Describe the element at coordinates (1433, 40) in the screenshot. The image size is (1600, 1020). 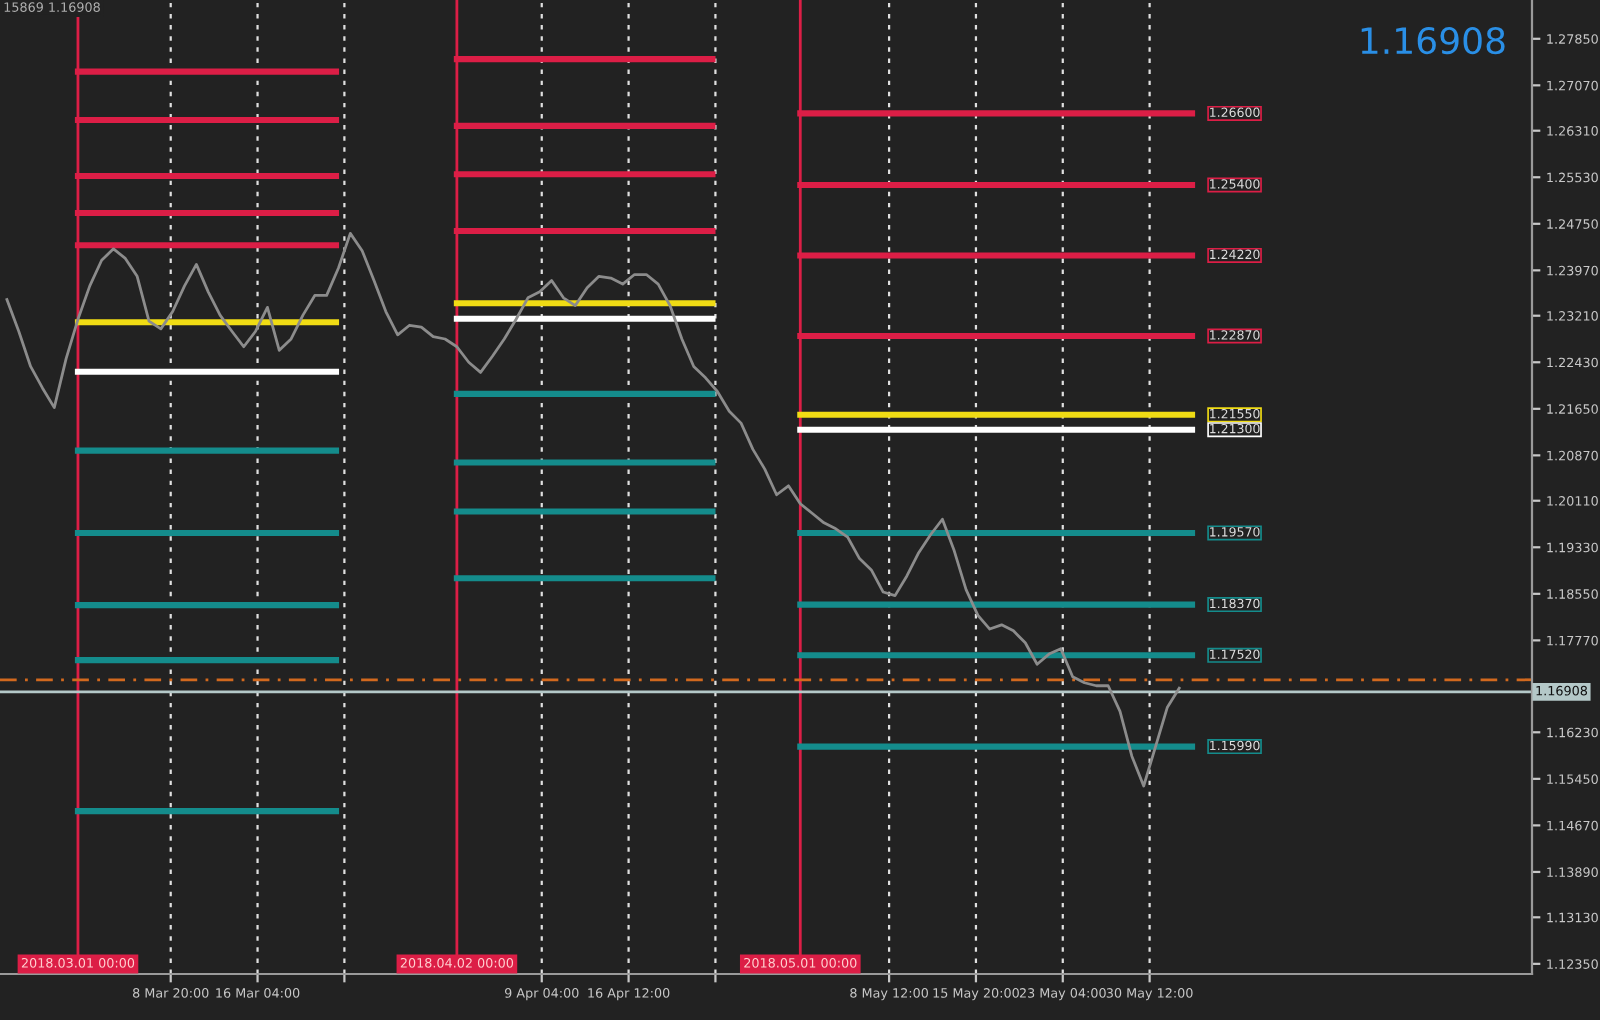
I see `annotation: 1.16908` at that location.